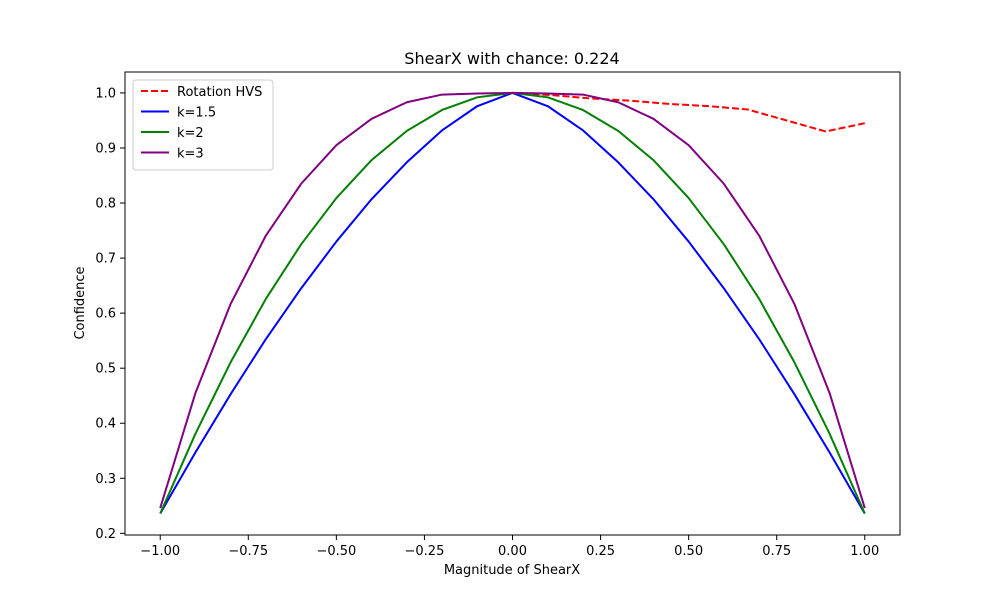 The image size is (1000, 604). I want to click on y-tick-label: 0.2, so click(105, 534).